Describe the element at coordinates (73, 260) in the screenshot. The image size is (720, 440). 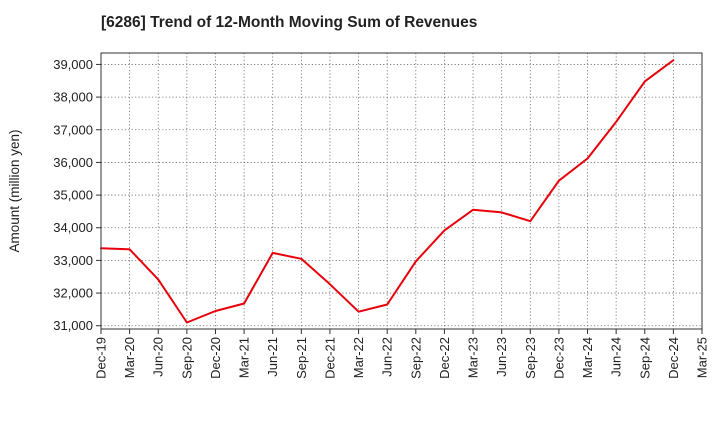
I see `y-tick-label: 33,000` at that location.